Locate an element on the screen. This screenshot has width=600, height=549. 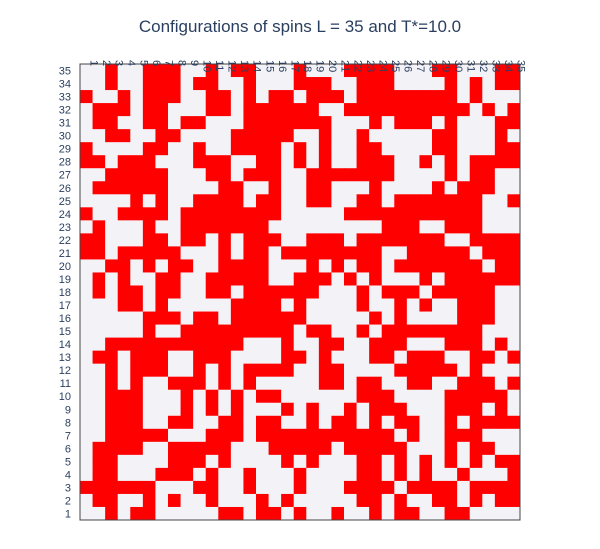
y-tick-label: 4 is located at coordinates (68, 475).